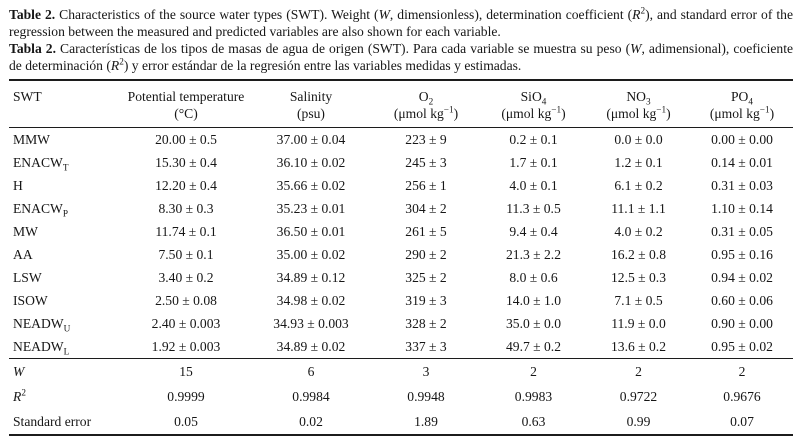 Image resolution: width=801 pixels, height=447 pixels. I want to click on column-header-o2: O2 (μmol kg−1), so click(426, 104).